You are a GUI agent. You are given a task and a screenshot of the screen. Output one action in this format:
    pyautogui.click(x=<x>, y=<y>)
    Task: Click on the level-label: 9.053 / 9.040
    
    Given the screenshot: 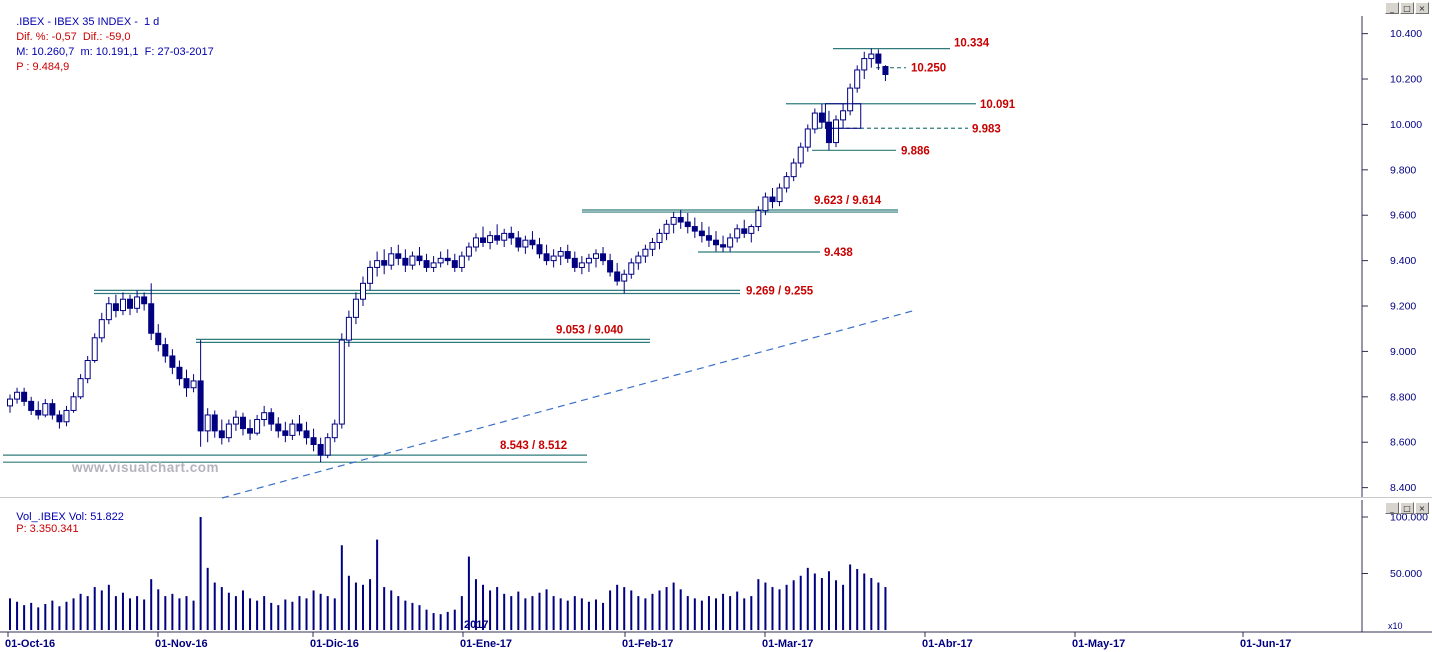 What is the action you would take?
    pyautogui.click(x=589, y=330)
    